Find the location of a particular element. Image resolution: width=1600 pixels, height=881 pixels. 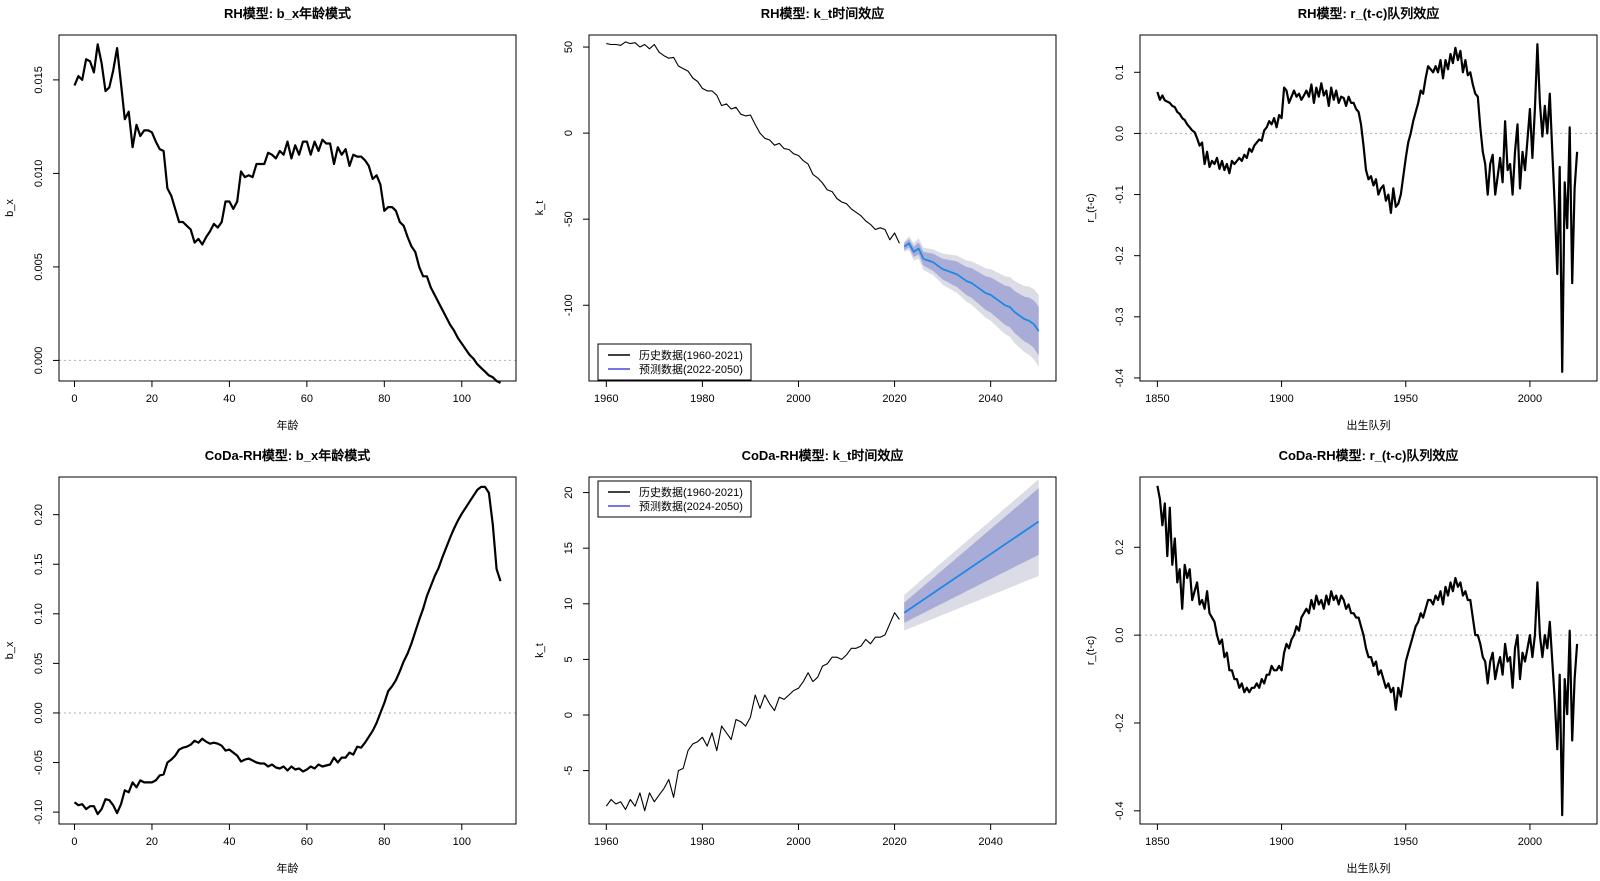

y-tick-label: 0.10 is located at coordinates (39, 613).